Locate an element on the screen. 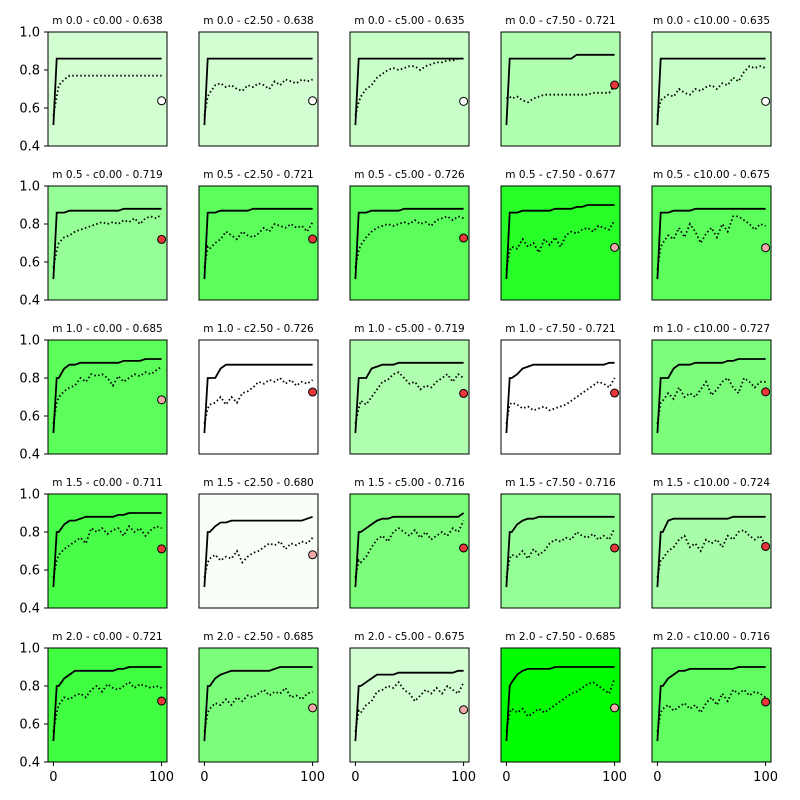 Image resolution: width=800 pixels, height=800 pixels. subplot-title: m 2.0 - c7.50 - 0.685 is located at coordinates (560, 637).